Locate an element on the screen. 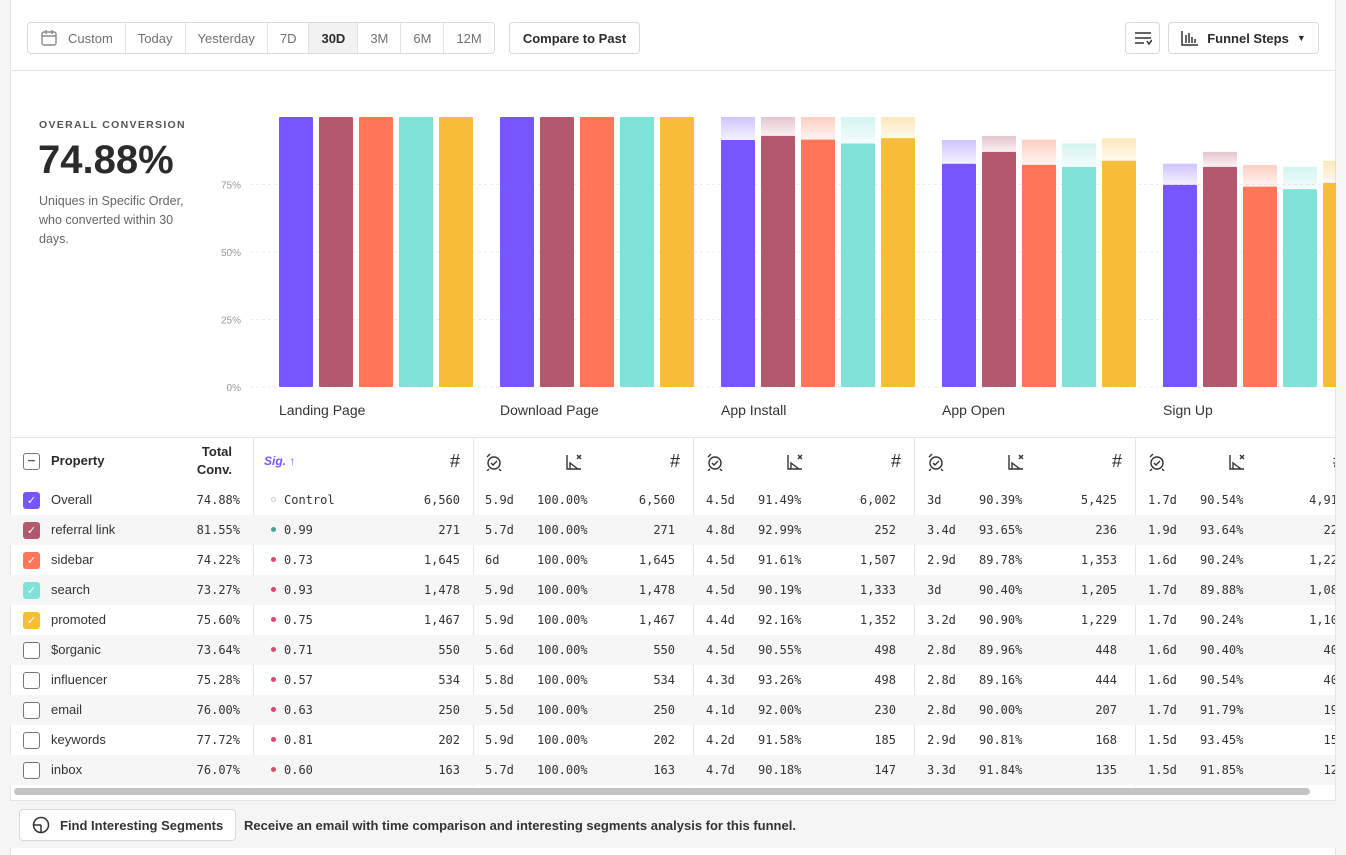 The height and width of the screenshot is (855, 1346). property-header: Property is located at coordinates (78, 460).